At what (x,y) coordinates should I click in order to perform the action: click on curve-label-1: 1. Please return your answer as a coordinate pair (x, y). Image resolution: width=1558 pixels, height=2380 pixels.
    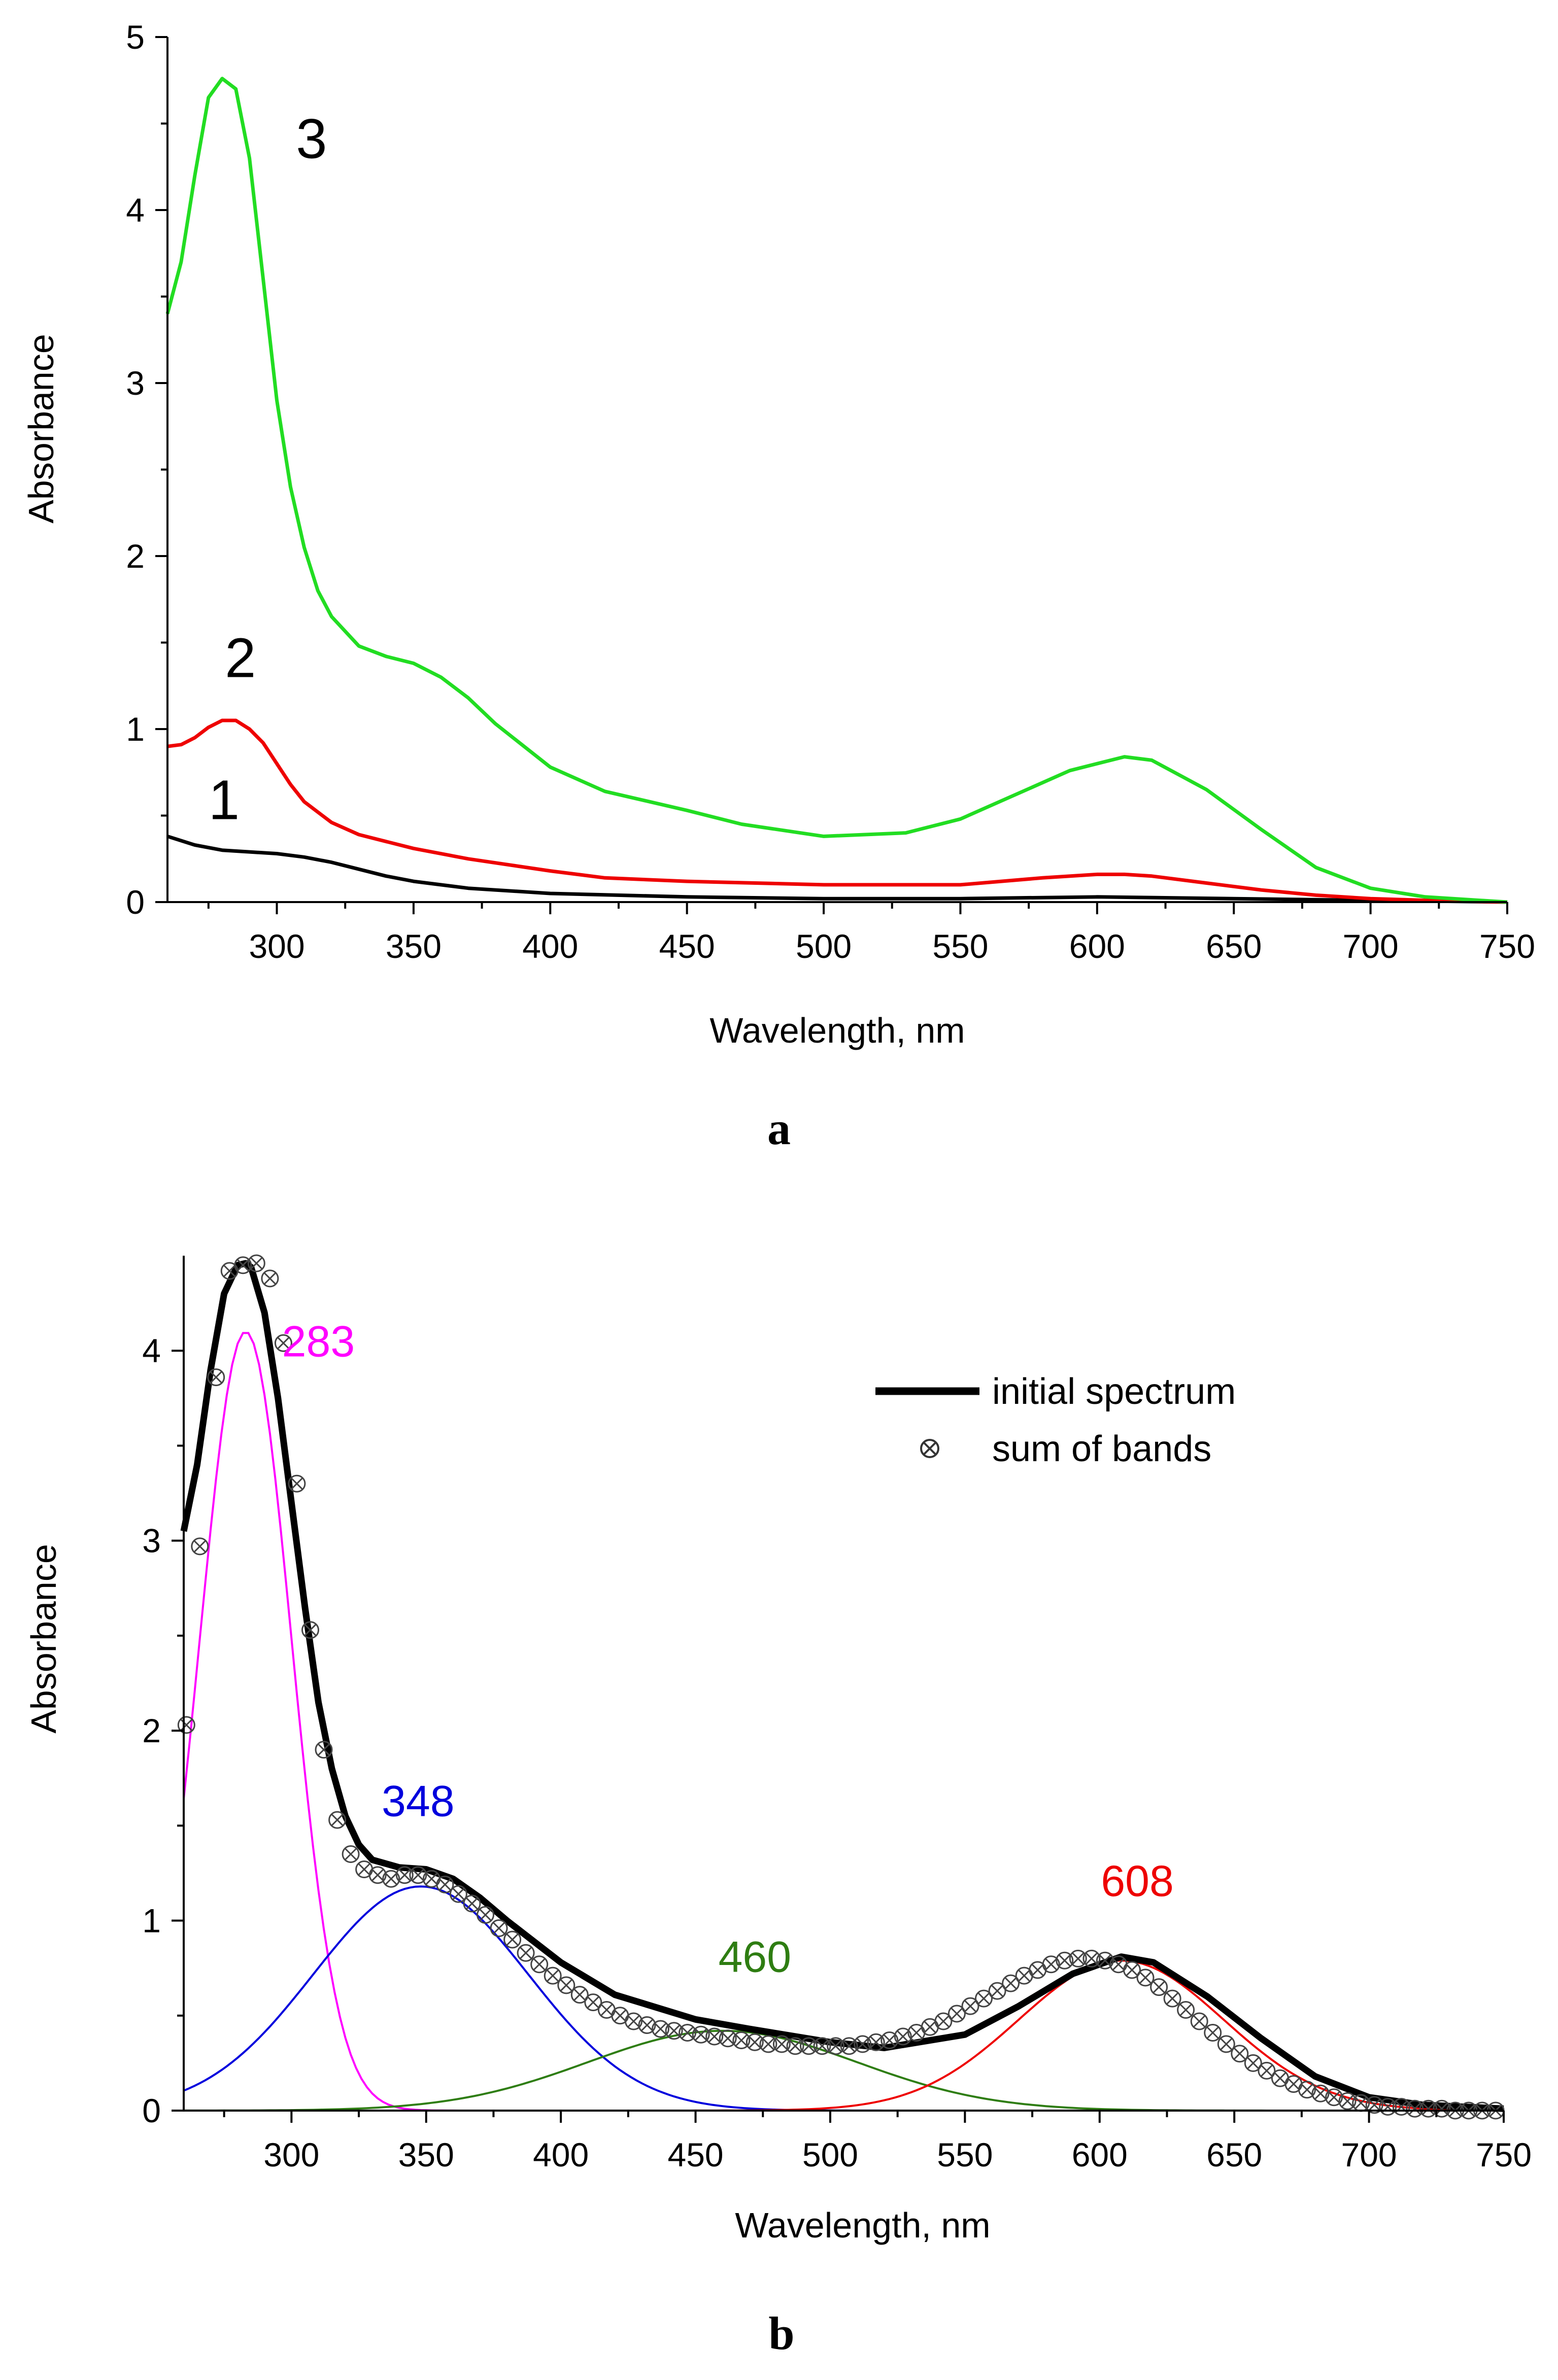
    Looking at the image, I should click on (224, 800).